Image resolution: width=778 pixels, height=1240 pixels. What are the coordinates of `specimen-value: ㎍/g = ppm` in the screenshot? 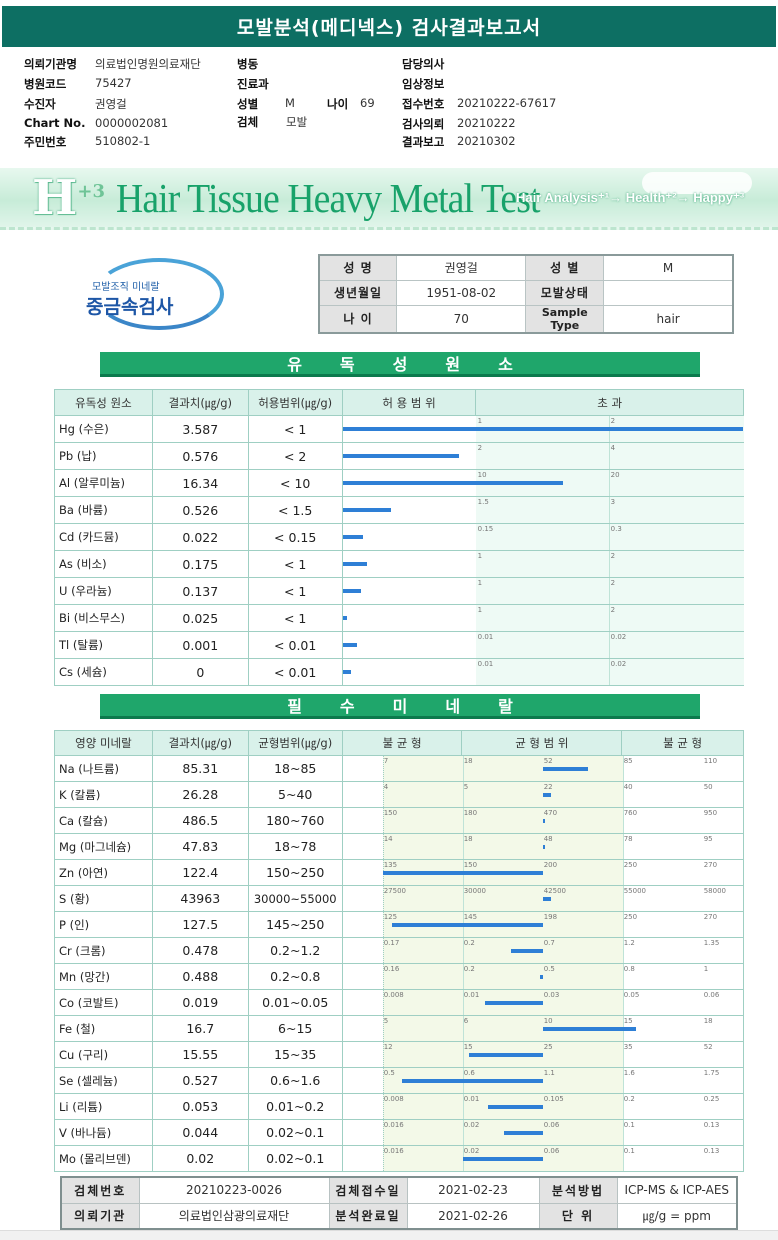 It's located at (677, 1216).